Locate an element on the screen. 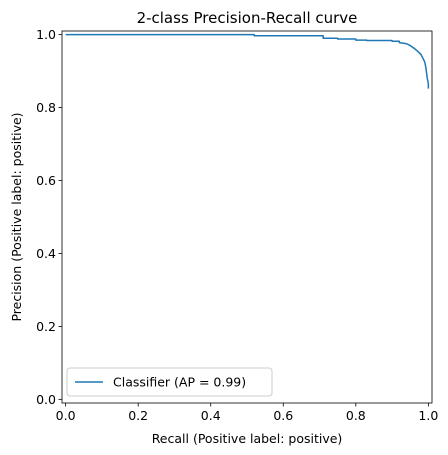 The height and width of the screenshot is (455, 448). y-tick-label: 0.4 is located at coordinates (46, 253).